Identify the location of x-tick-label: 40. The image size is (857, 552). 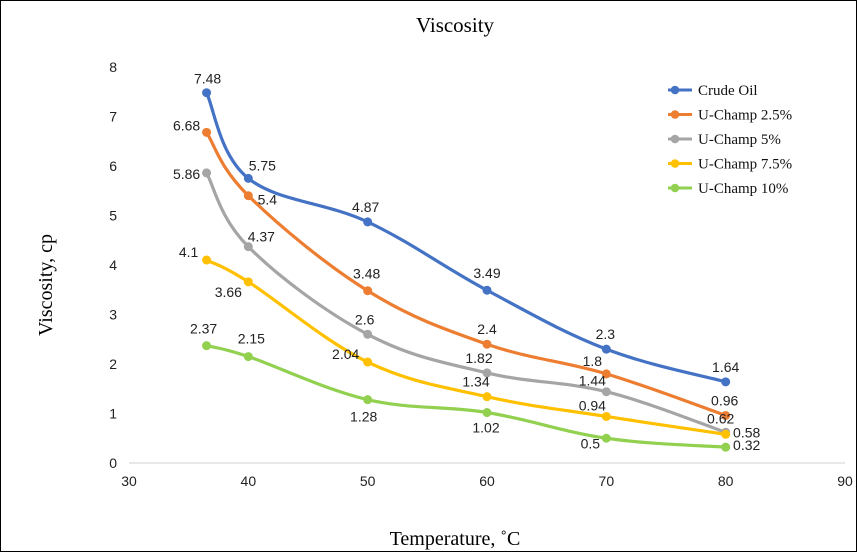
(249, 481).